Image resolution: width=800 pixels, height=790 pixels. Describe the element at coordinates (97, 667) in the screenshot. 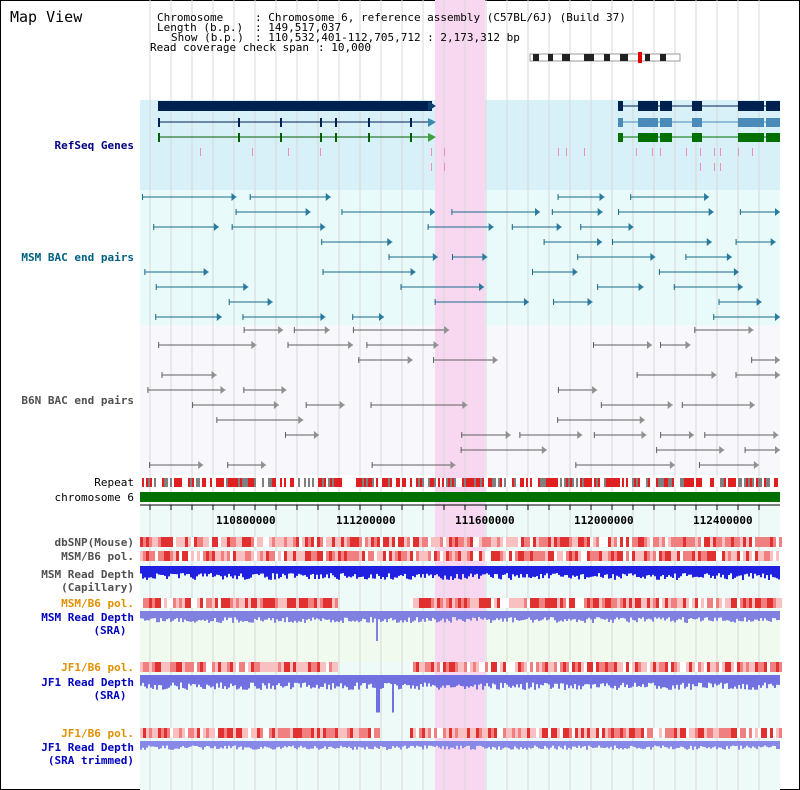

I see `track-label-jf1-b6-pol: JF1/B6 pol.` at that location.